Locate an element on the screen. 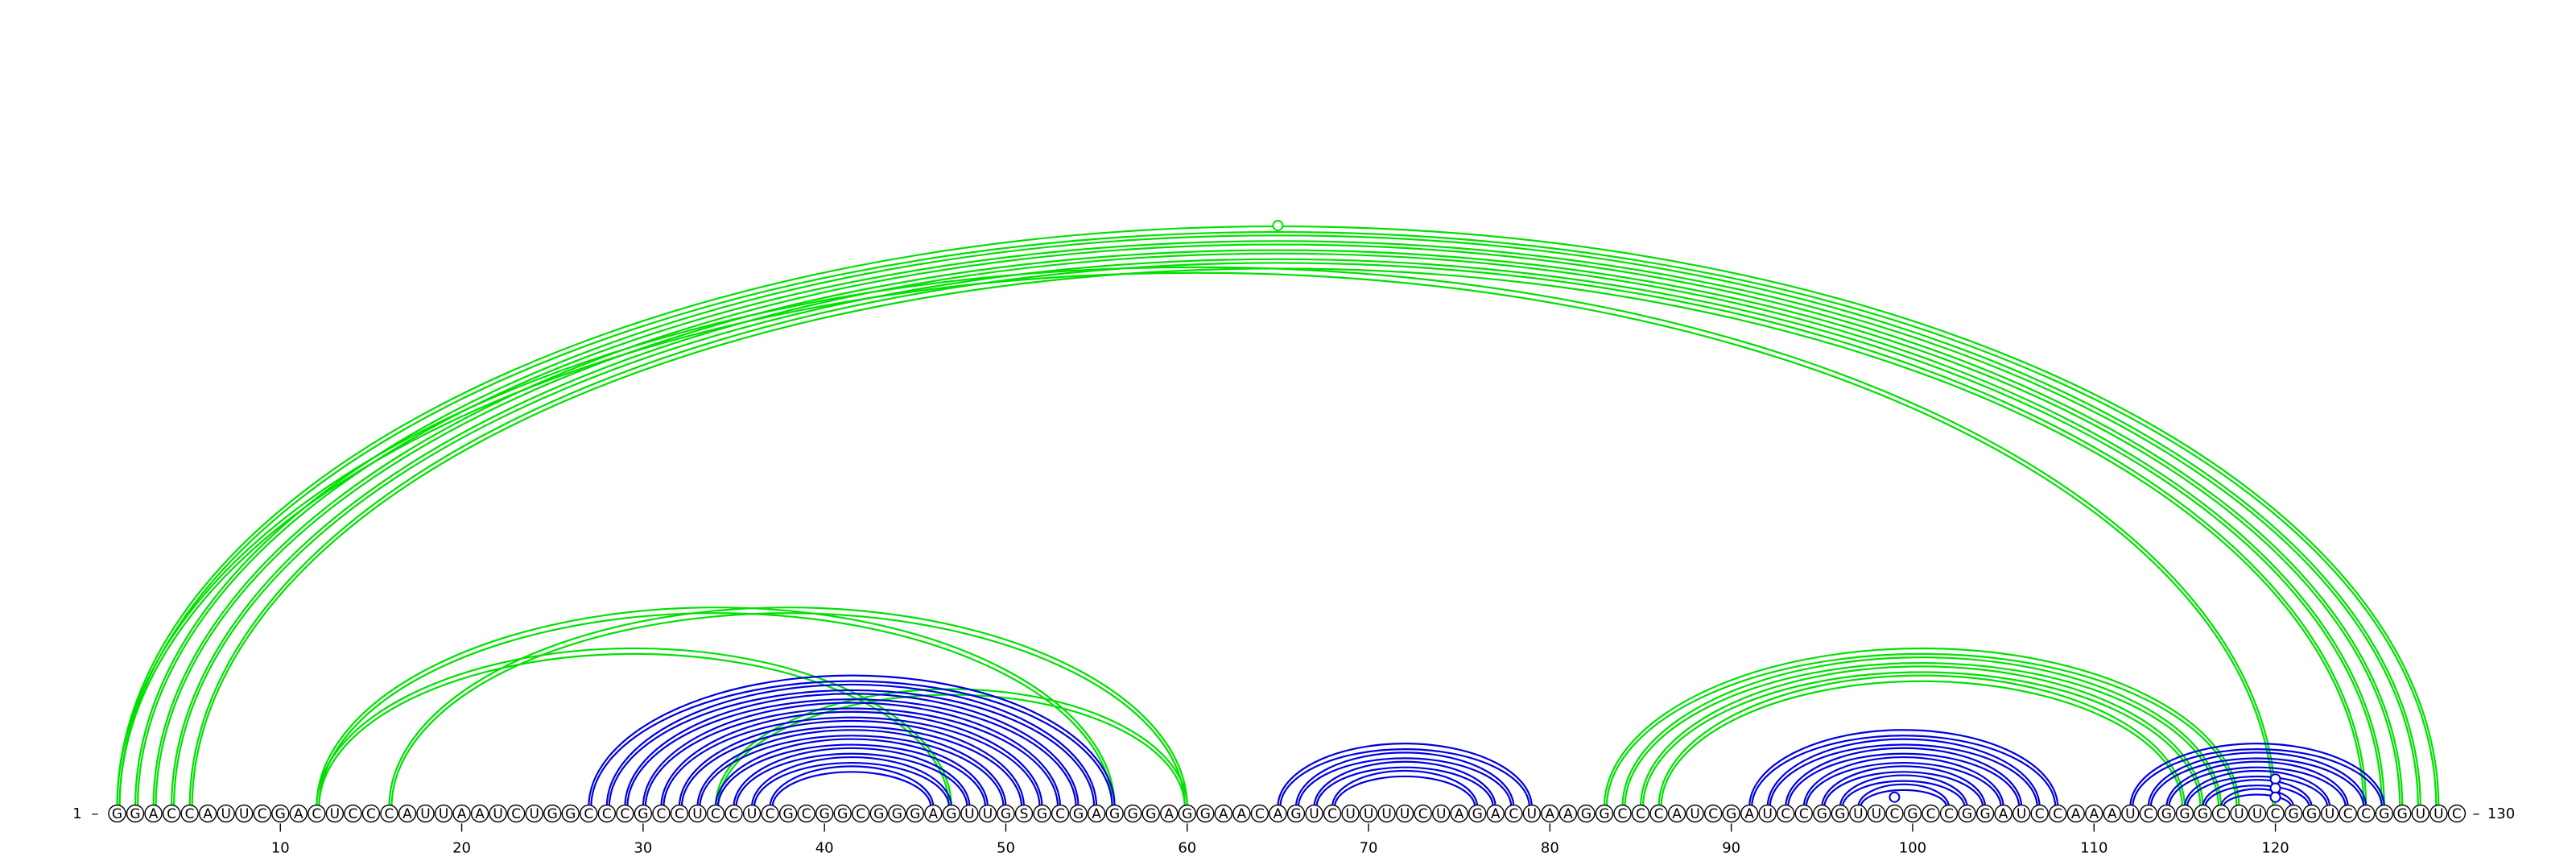  tick-label: 100 is located at coordinates (1912, 849).